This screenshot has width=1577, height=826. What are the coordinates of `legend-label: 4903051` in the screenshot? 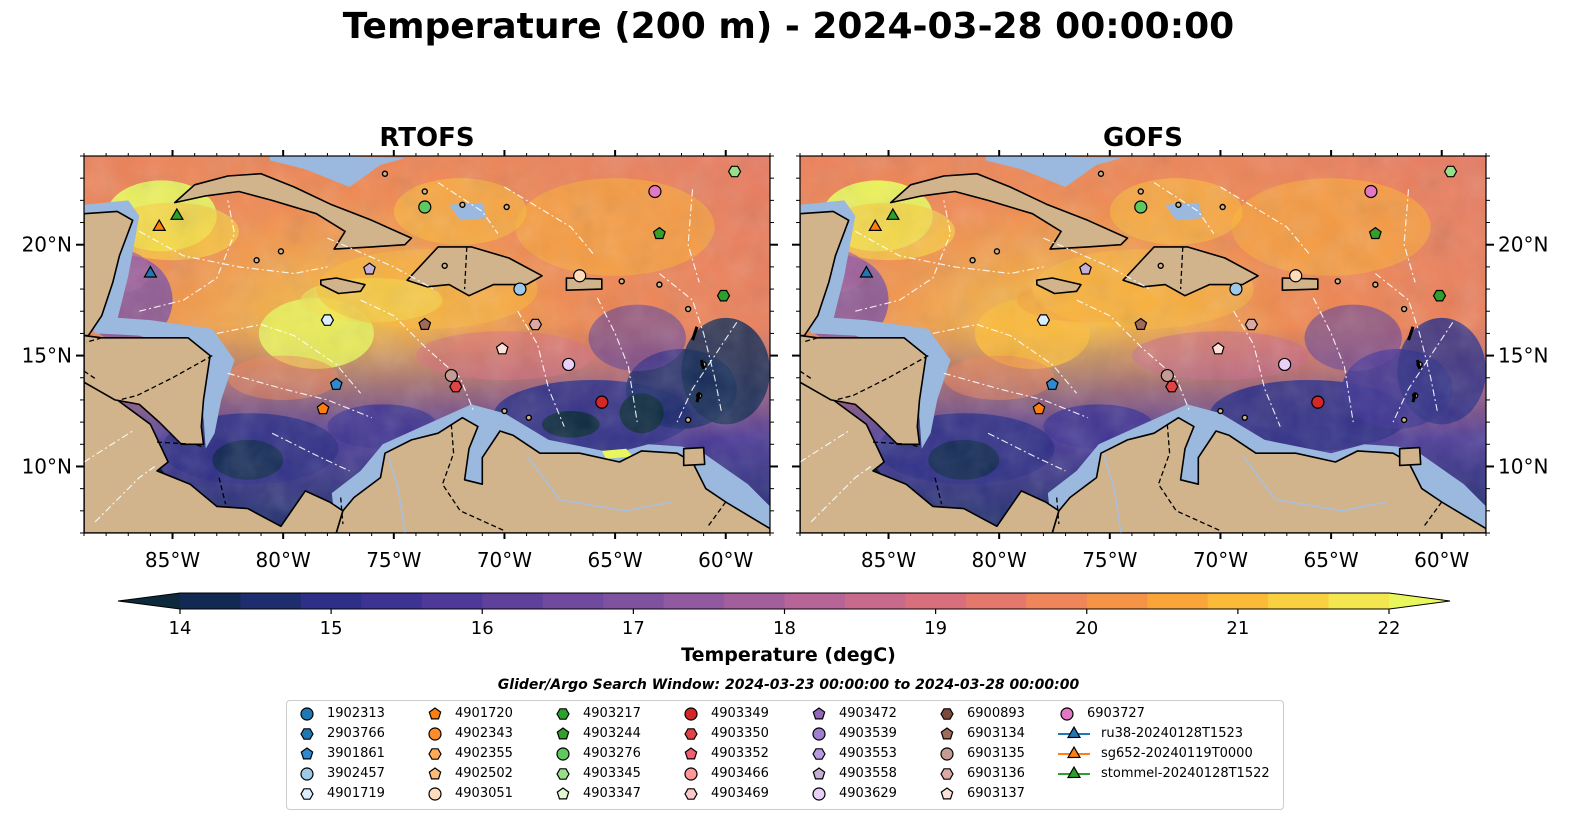 It's located at (484, 793).